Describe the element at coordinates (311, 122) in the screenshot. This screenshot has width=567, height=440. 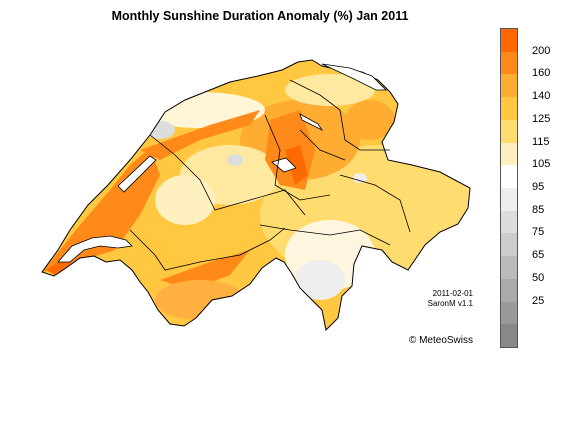
I see `lake-zurich` at that location.